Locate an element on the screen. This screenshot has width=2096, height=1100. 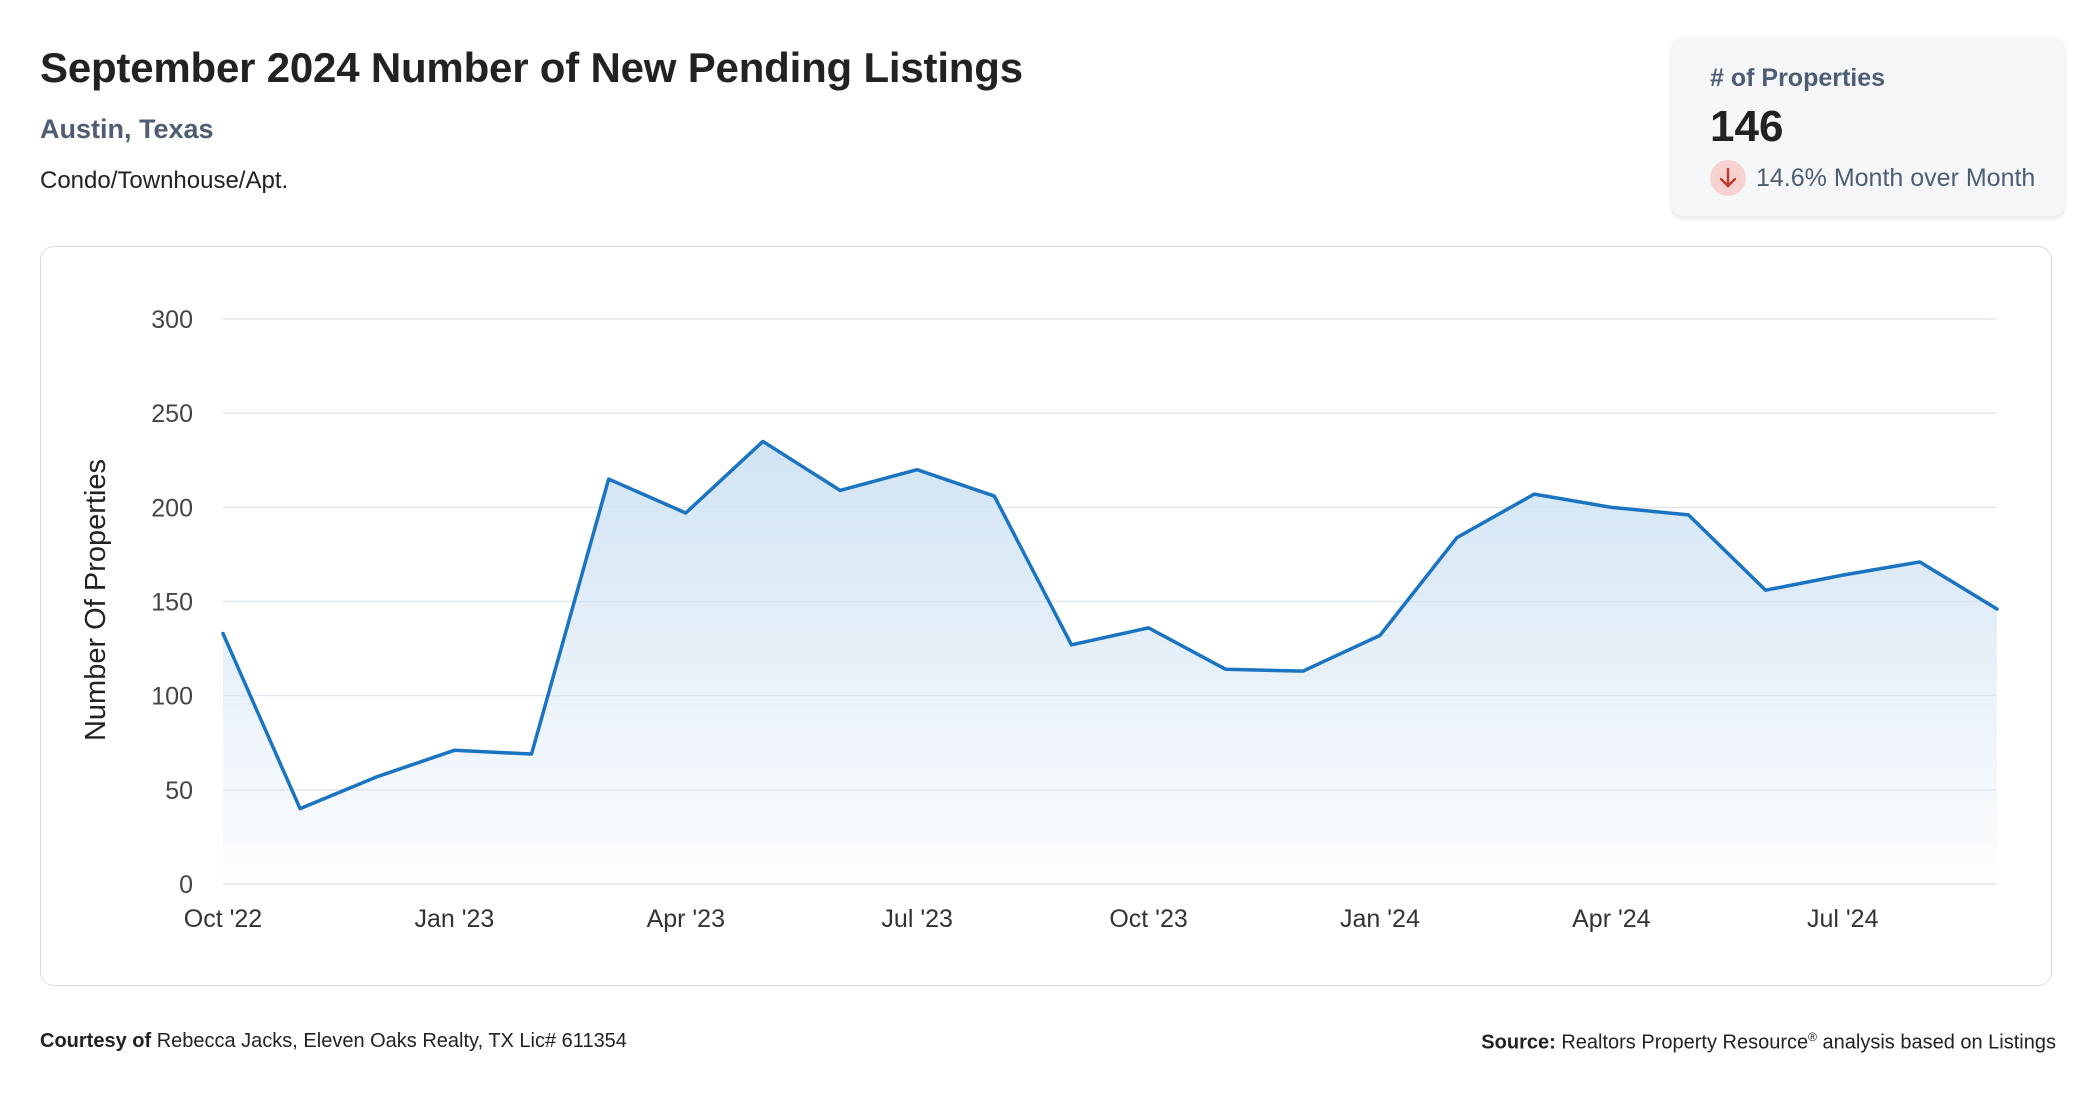
x-tick-label: Apr '24 is located at coordinates (1611, 919).